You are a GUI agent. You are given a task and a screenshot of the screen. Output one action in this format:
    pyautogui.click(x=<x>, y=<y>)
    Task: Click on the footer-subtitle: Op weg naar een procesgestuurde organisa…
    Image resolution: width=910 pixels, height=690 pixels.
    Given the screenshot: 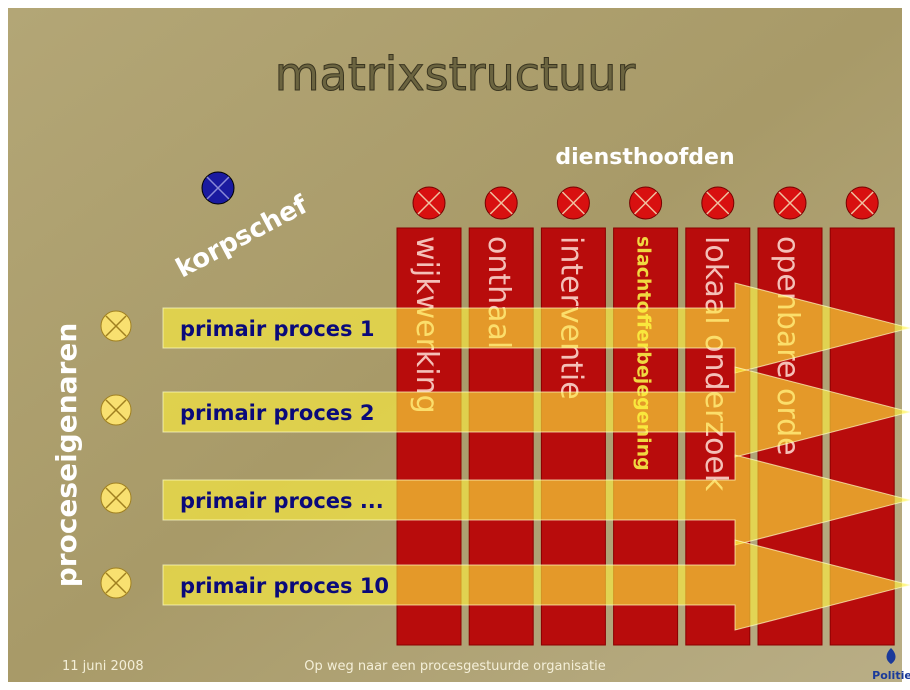 What is the action you would take?
    pyautogui.click(x=455, y=666)
    